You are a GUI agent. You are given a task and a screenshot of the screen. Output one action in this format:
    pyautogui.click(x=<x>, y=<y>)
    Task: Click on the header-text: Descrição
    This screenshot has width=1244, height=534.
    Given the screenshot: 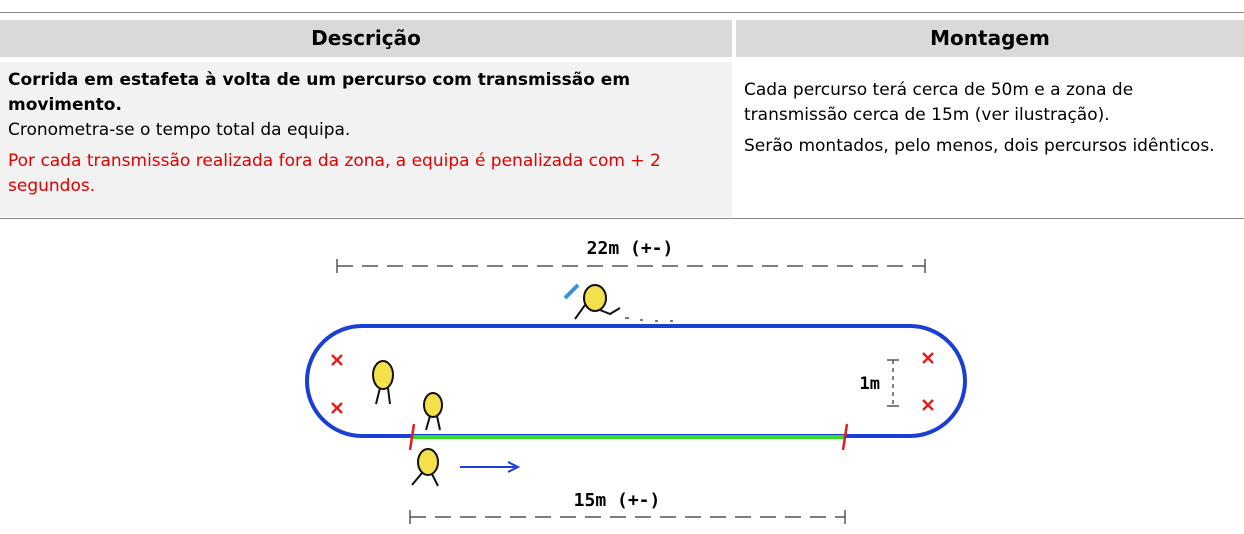 What is the action you would take?
    pyautogui.click(x=366, y=38)
    